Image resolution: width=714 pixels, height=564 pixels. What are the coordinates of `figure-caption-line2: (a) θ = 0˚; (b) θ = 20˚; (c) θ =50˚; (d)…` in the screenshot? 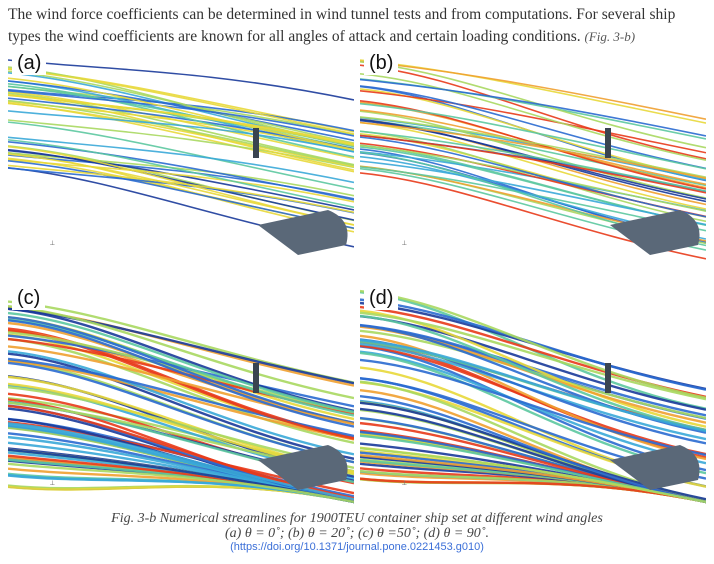 It's located at (357, 533).